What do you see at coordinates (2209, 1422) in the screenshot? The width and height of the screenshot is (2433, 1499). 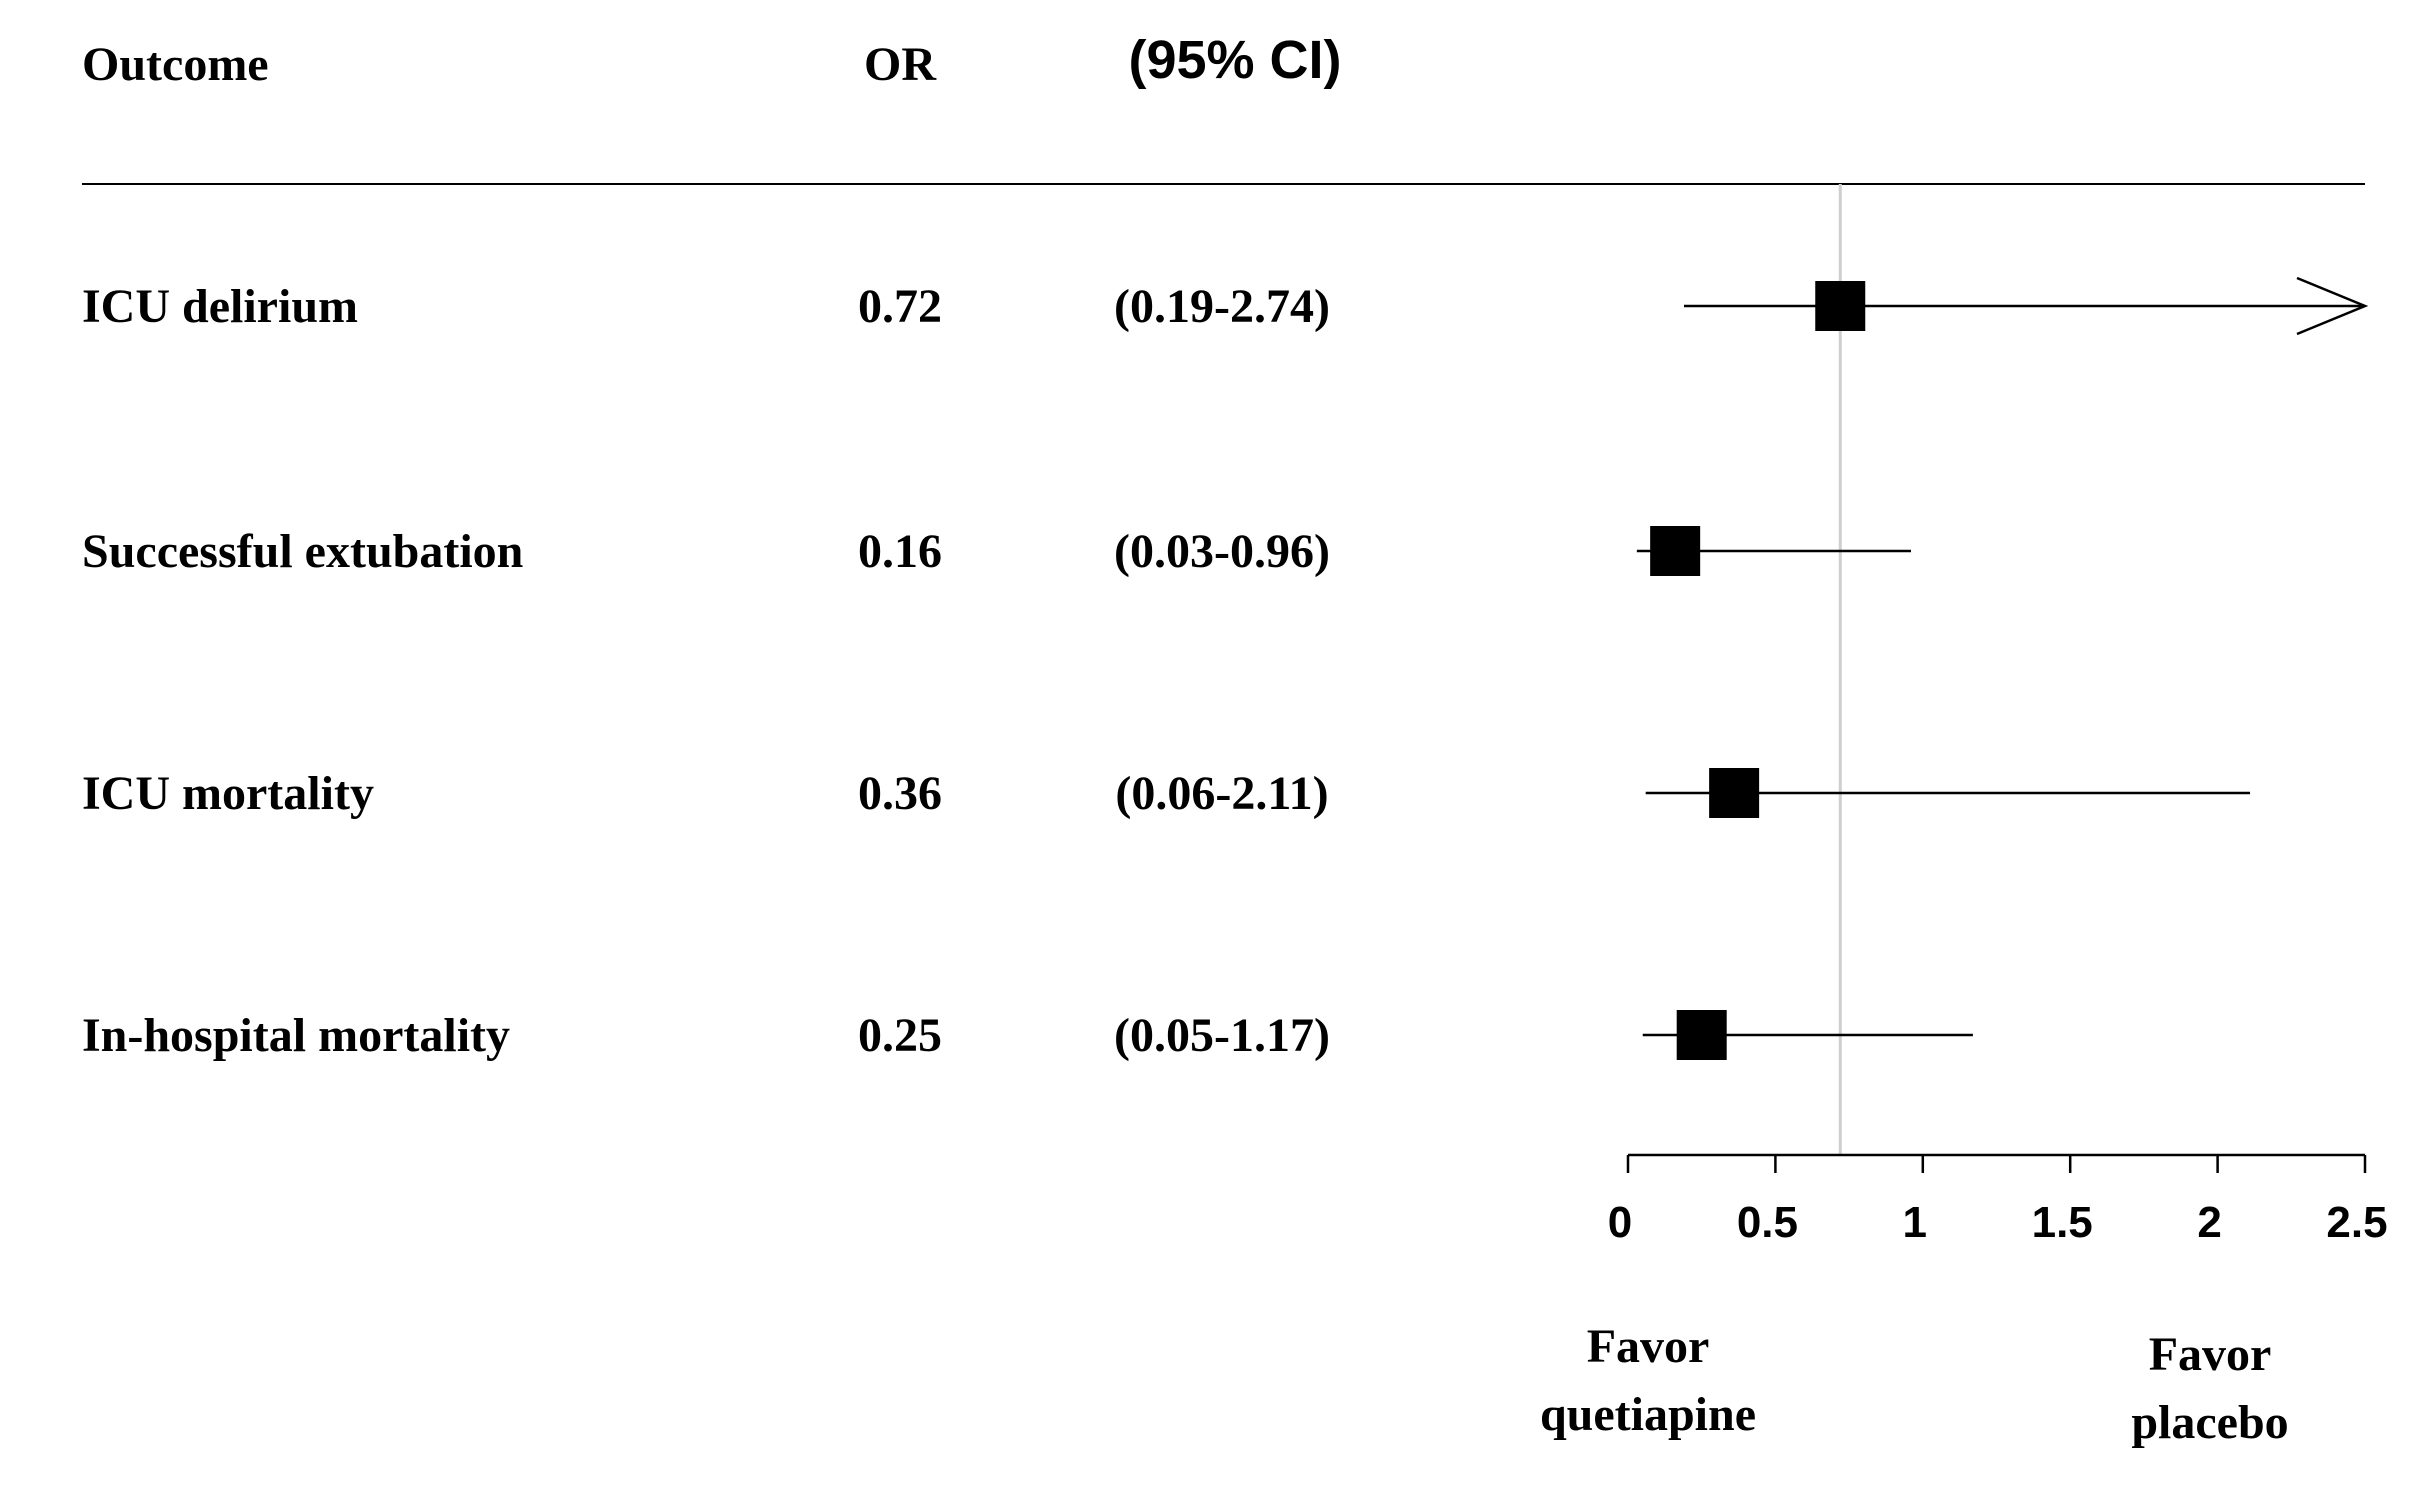 I see `favor-right-line2: placebo` at bounding box center [2209, 1422].